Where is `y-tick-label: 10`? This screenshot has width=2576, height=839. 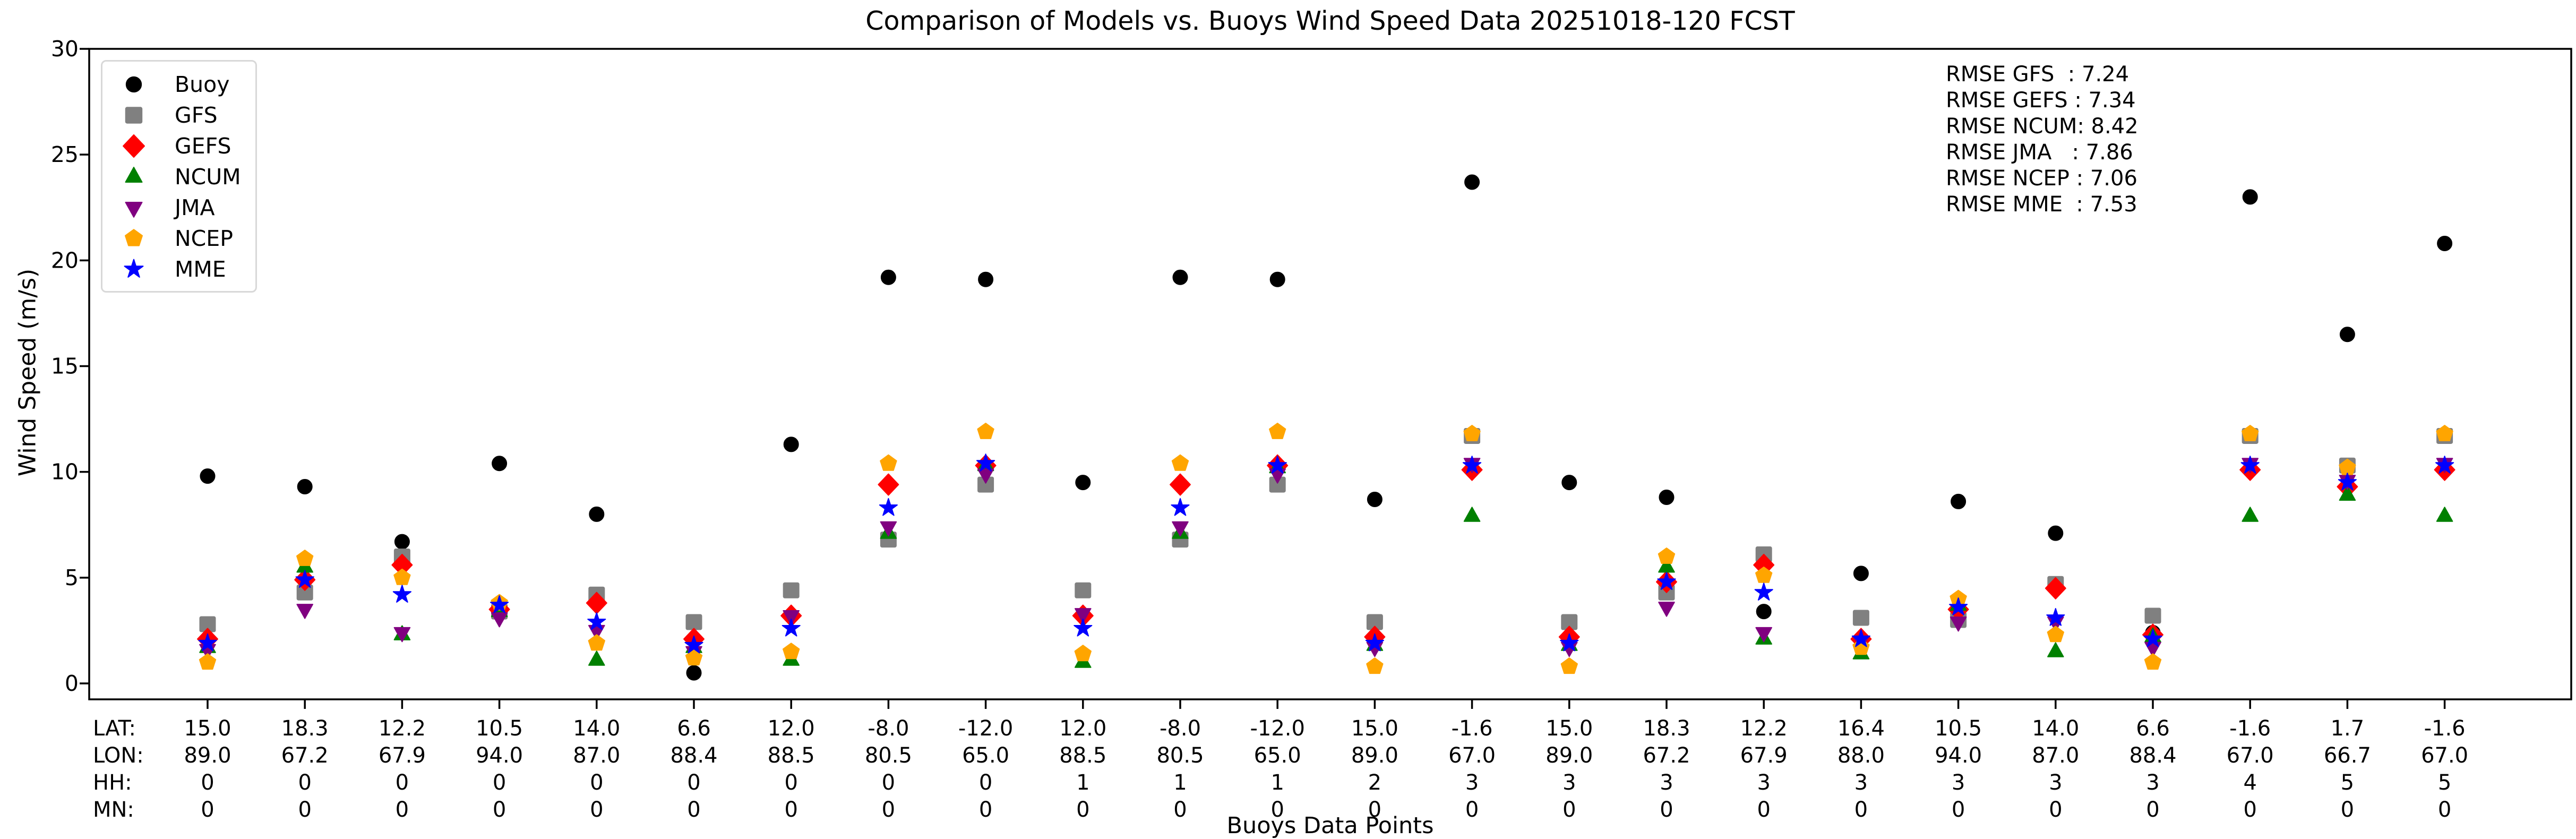 y-tick-label: 10 is located at coordinates (65, 472).